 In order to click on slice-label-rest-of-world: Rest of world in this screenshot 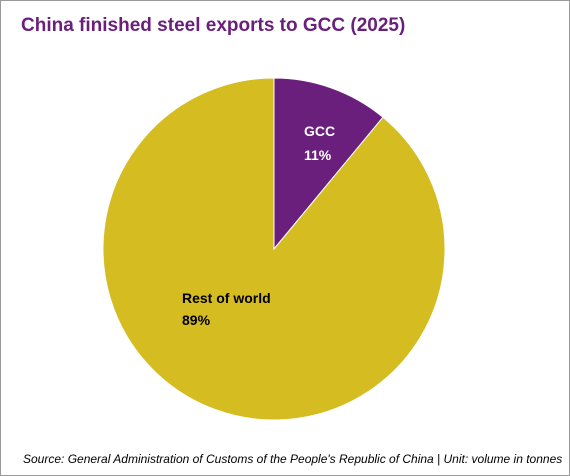, I will do `click(226, 298)`.